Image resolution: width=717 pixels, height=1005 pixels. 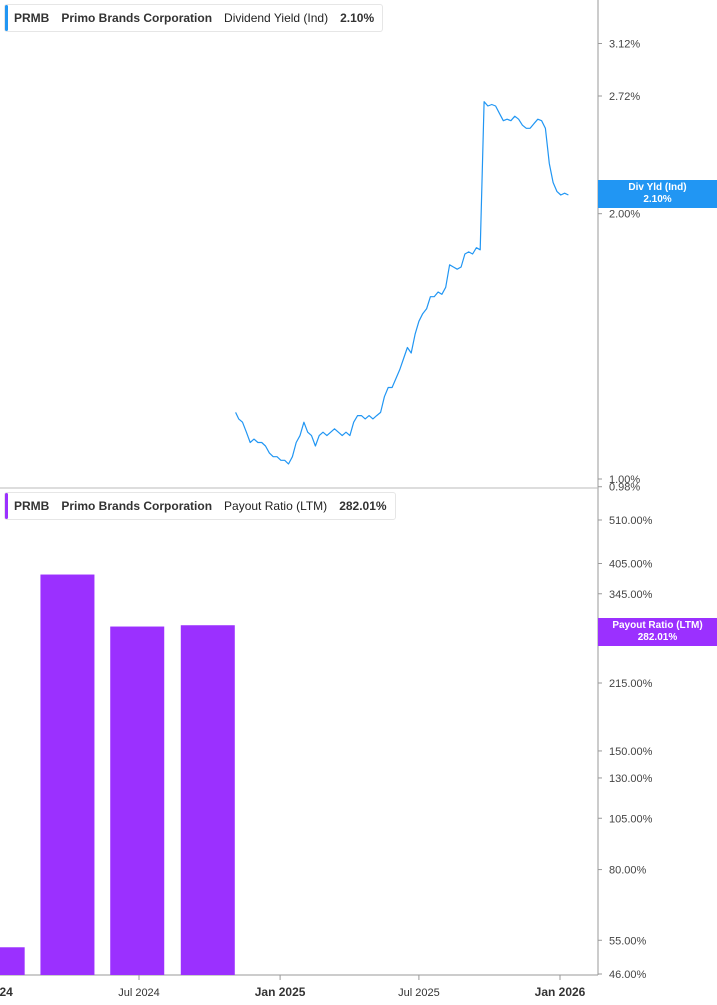 I want to click on current-value-tag-dividend-yield: Div Yld (Ind) 2.10%, so click(x=657, y=194).